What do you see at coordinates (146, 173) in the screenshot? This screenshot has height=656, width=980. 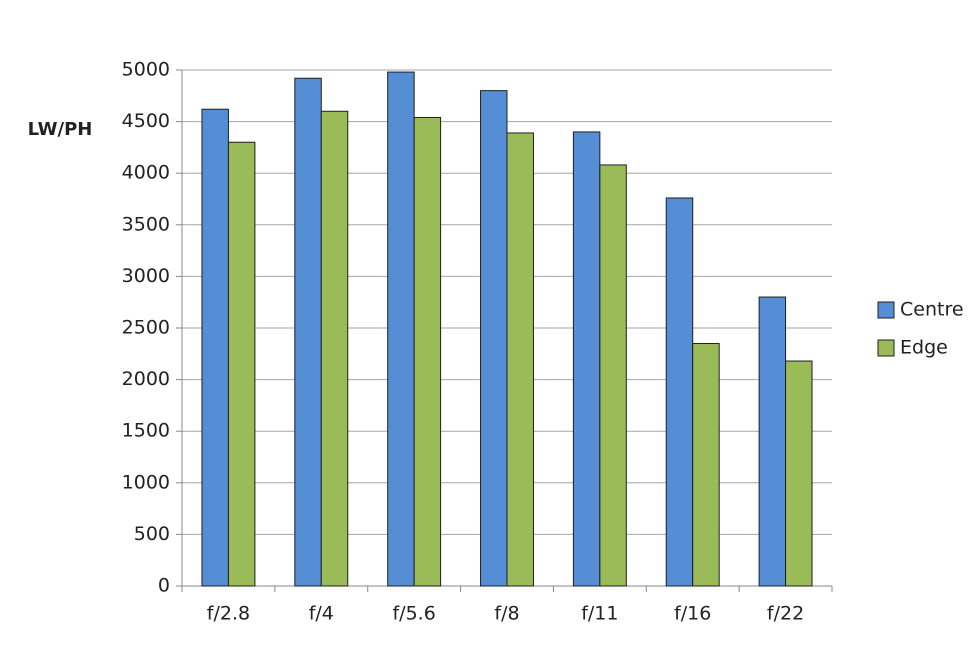 I see `y-tick-label: 4000` at bounding box center [146, 173].